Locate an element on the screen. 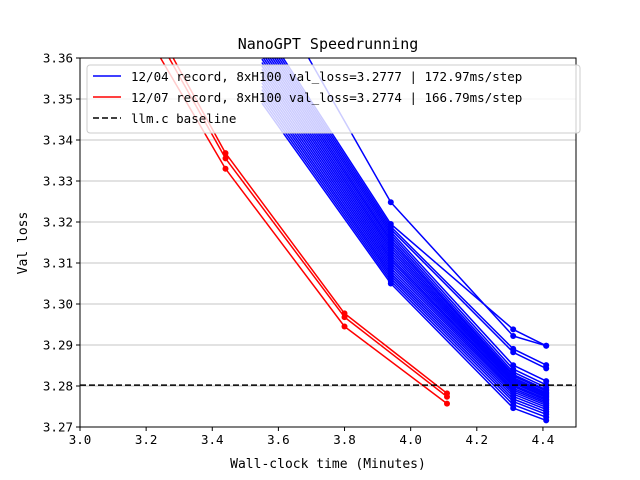 Image resolution: width=640 pixels, height=480 pixels. y-axis-label: Val loss is located at coordinates (23, 243).